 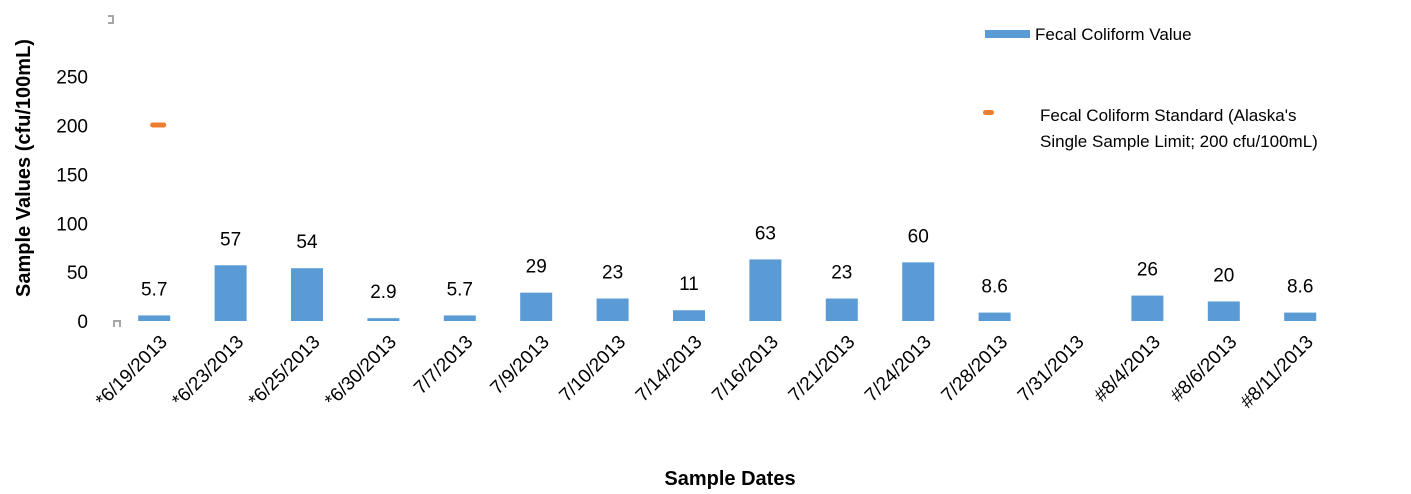 What do you see at coordinates (132, 372) in the screenshot?
I see `x-tick-label: *6/19/2013` at bounding box center [132, 372].